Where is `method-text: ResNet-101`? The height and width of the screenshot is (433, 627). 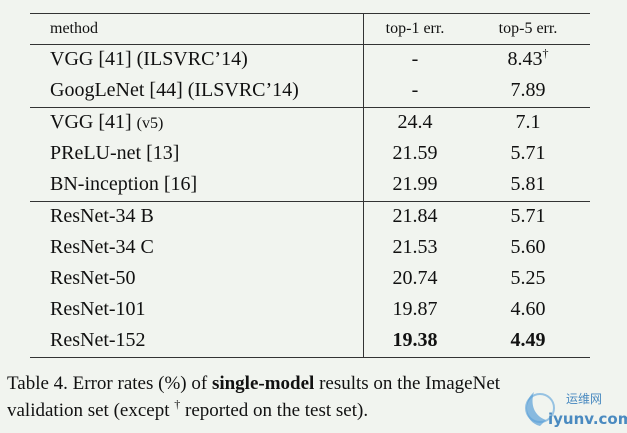
method-text: ResNet-101 is located at coordinates (98, 309).